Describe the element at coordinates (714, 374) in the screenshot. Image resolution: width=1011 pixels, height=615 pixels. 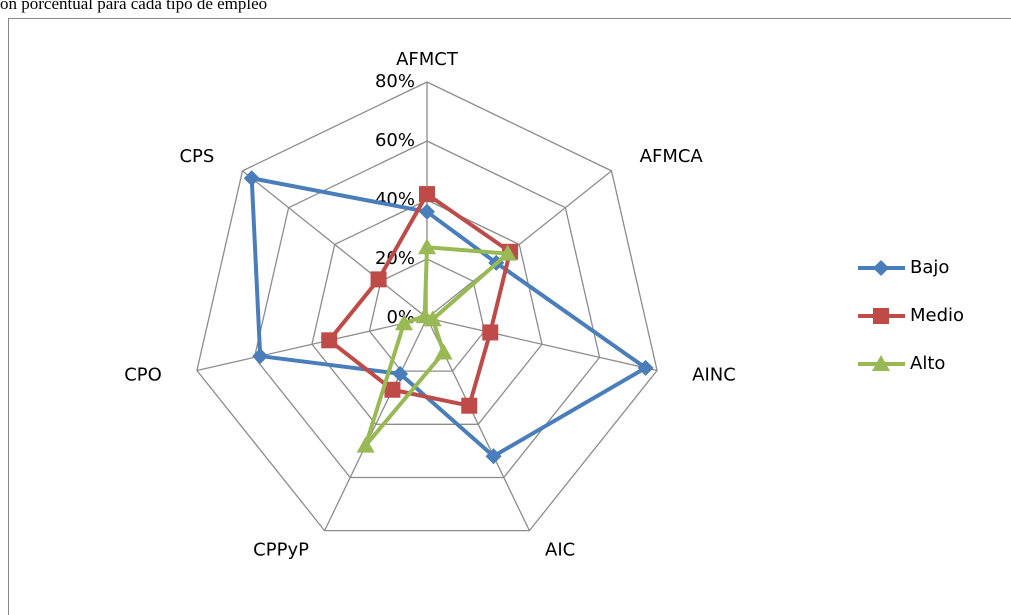
I see `category-label: AINC` at that location.